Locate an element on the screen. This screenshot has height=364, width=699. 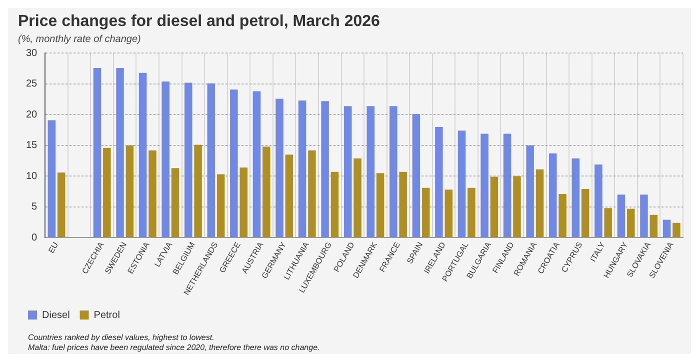
chart-subtitle: (%, monthly rate of change) is located at coordinates (79, 39).